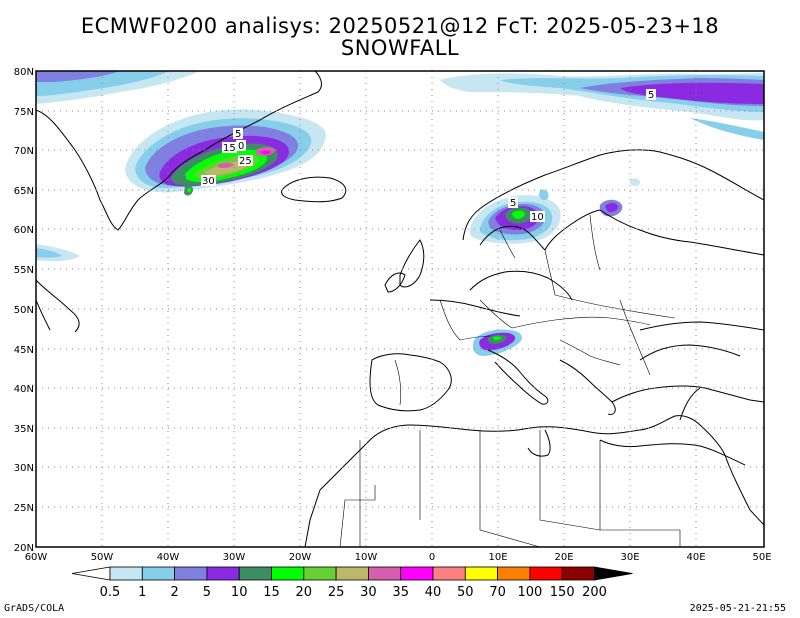 Image resolution: width=800 pixels, height=618 pixels. What do you see at coordinates (432, 557) in the screenshot?
I see `lon-label: 0` at bounding box center [432, 557].